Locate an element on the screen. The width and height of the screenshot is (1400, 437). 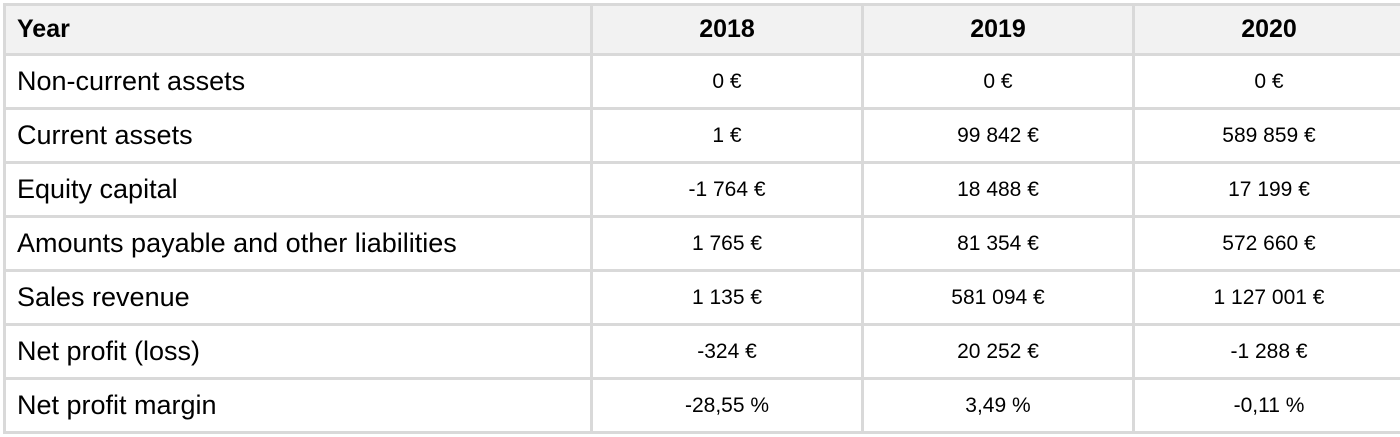
cell-value: 589 859 € is located at coordinates (1267, 135).